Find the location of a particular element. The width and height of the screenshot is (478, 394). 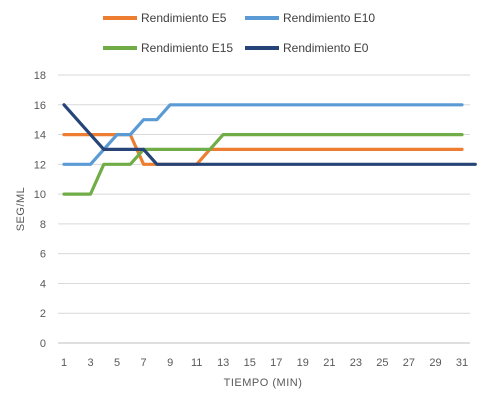

legend-label: Rendimiento E15 is located at coordinates (187, 48).